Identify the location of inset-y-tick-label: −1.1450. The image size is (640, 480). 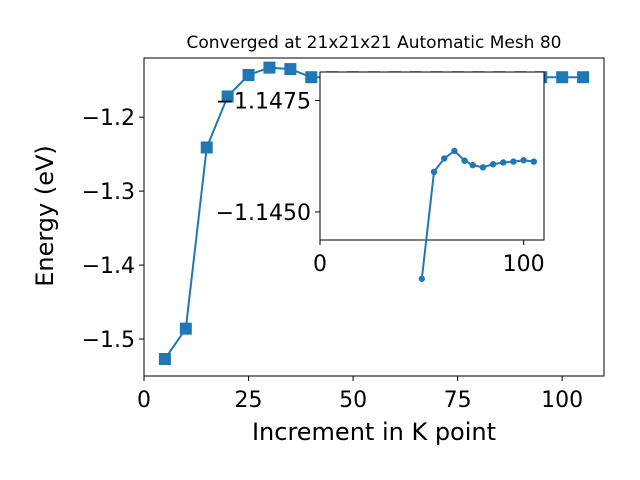
(263, 213).